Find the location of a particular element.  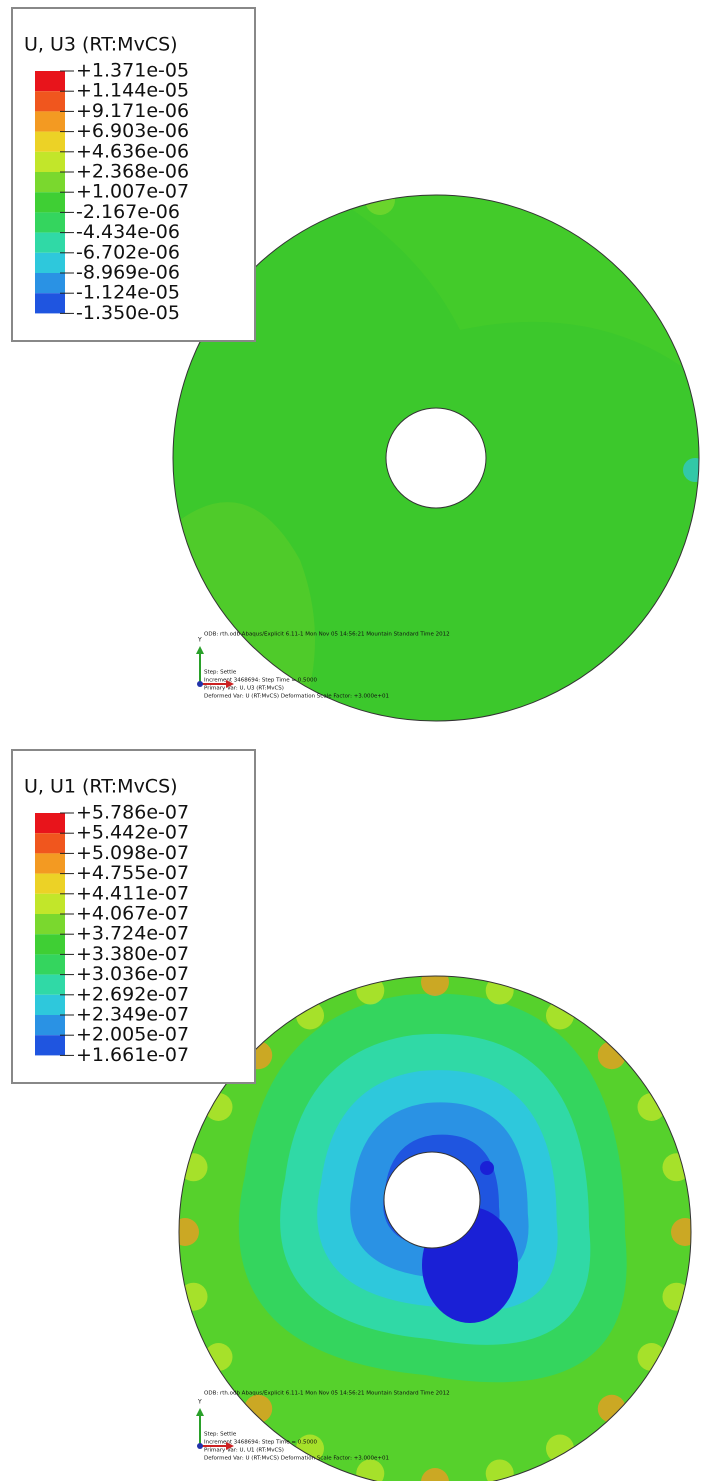

legend-value: +6.903e-06 is located at coordinates (132, 131).